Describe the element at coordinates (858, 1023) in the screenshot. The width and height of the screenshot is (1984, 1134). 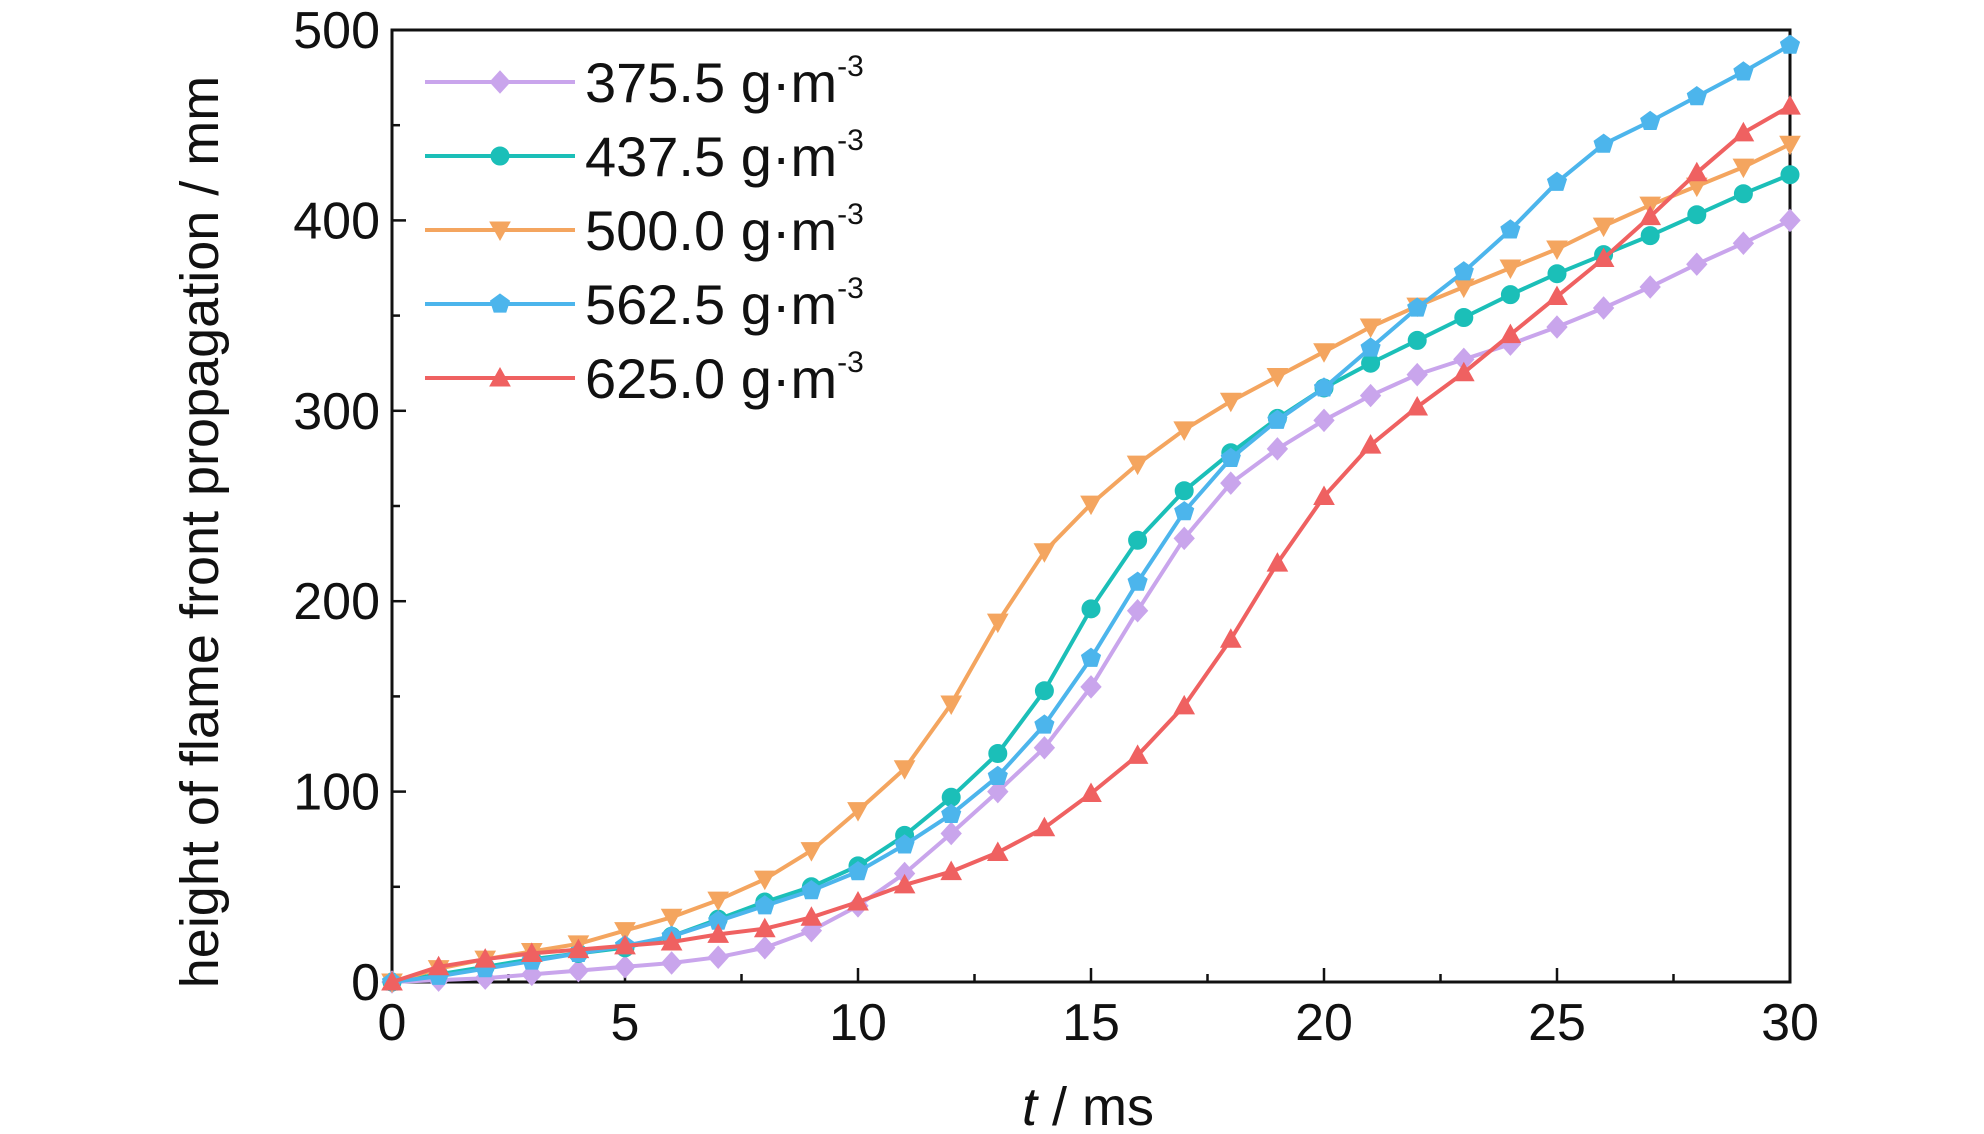
I see `x-tick-label: 10` at that location.